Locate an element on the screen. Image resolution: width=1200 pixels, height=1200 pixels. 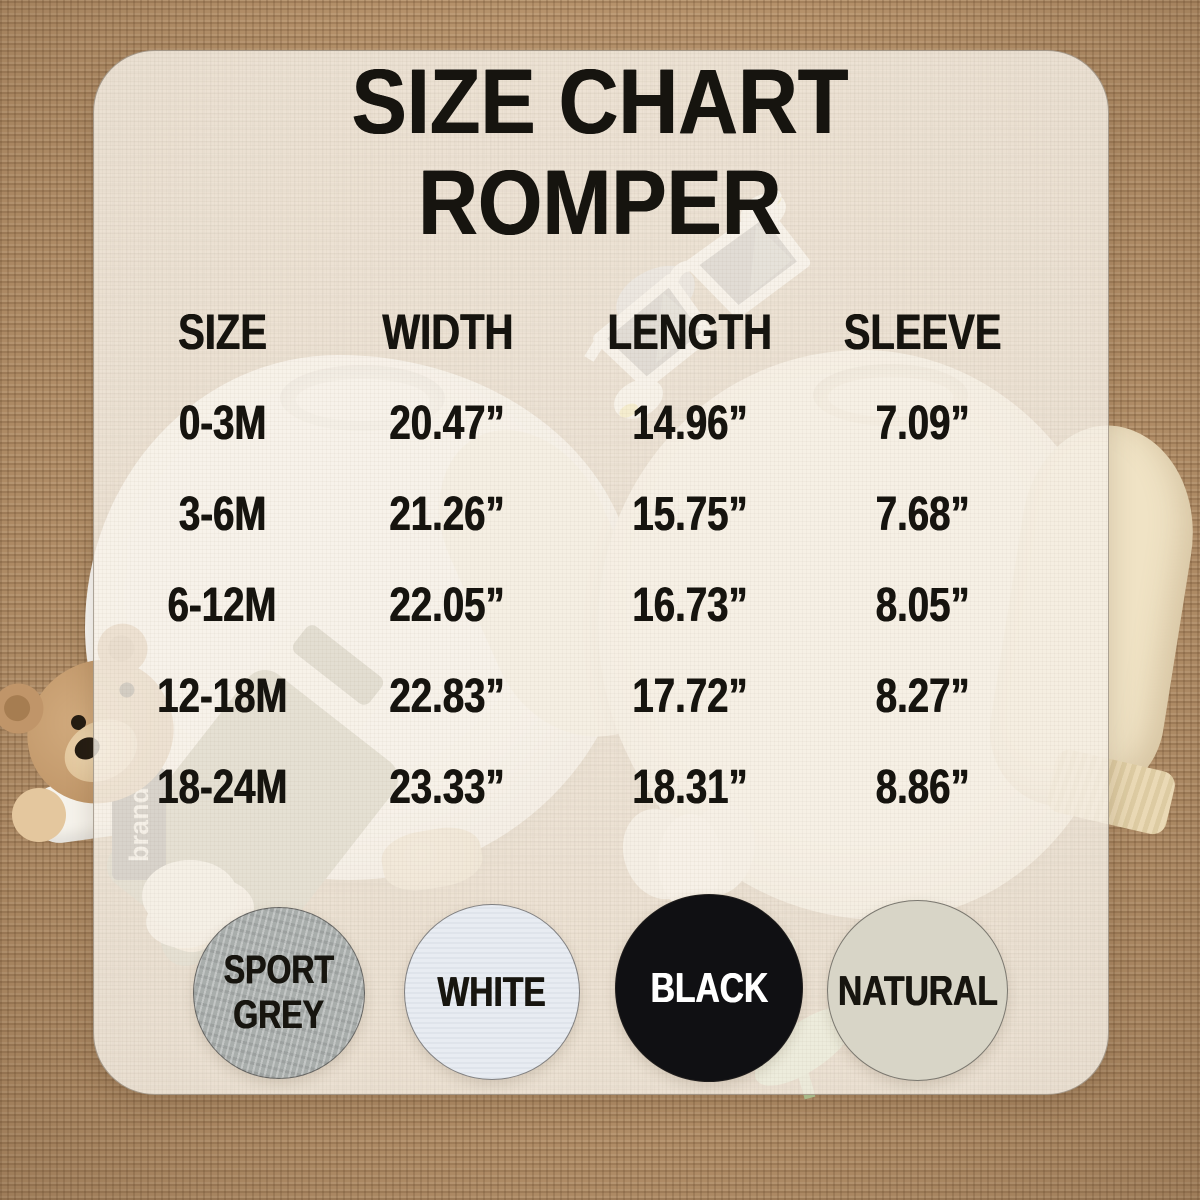
swatch-label: WHITE is located at coordinates (492, 992).